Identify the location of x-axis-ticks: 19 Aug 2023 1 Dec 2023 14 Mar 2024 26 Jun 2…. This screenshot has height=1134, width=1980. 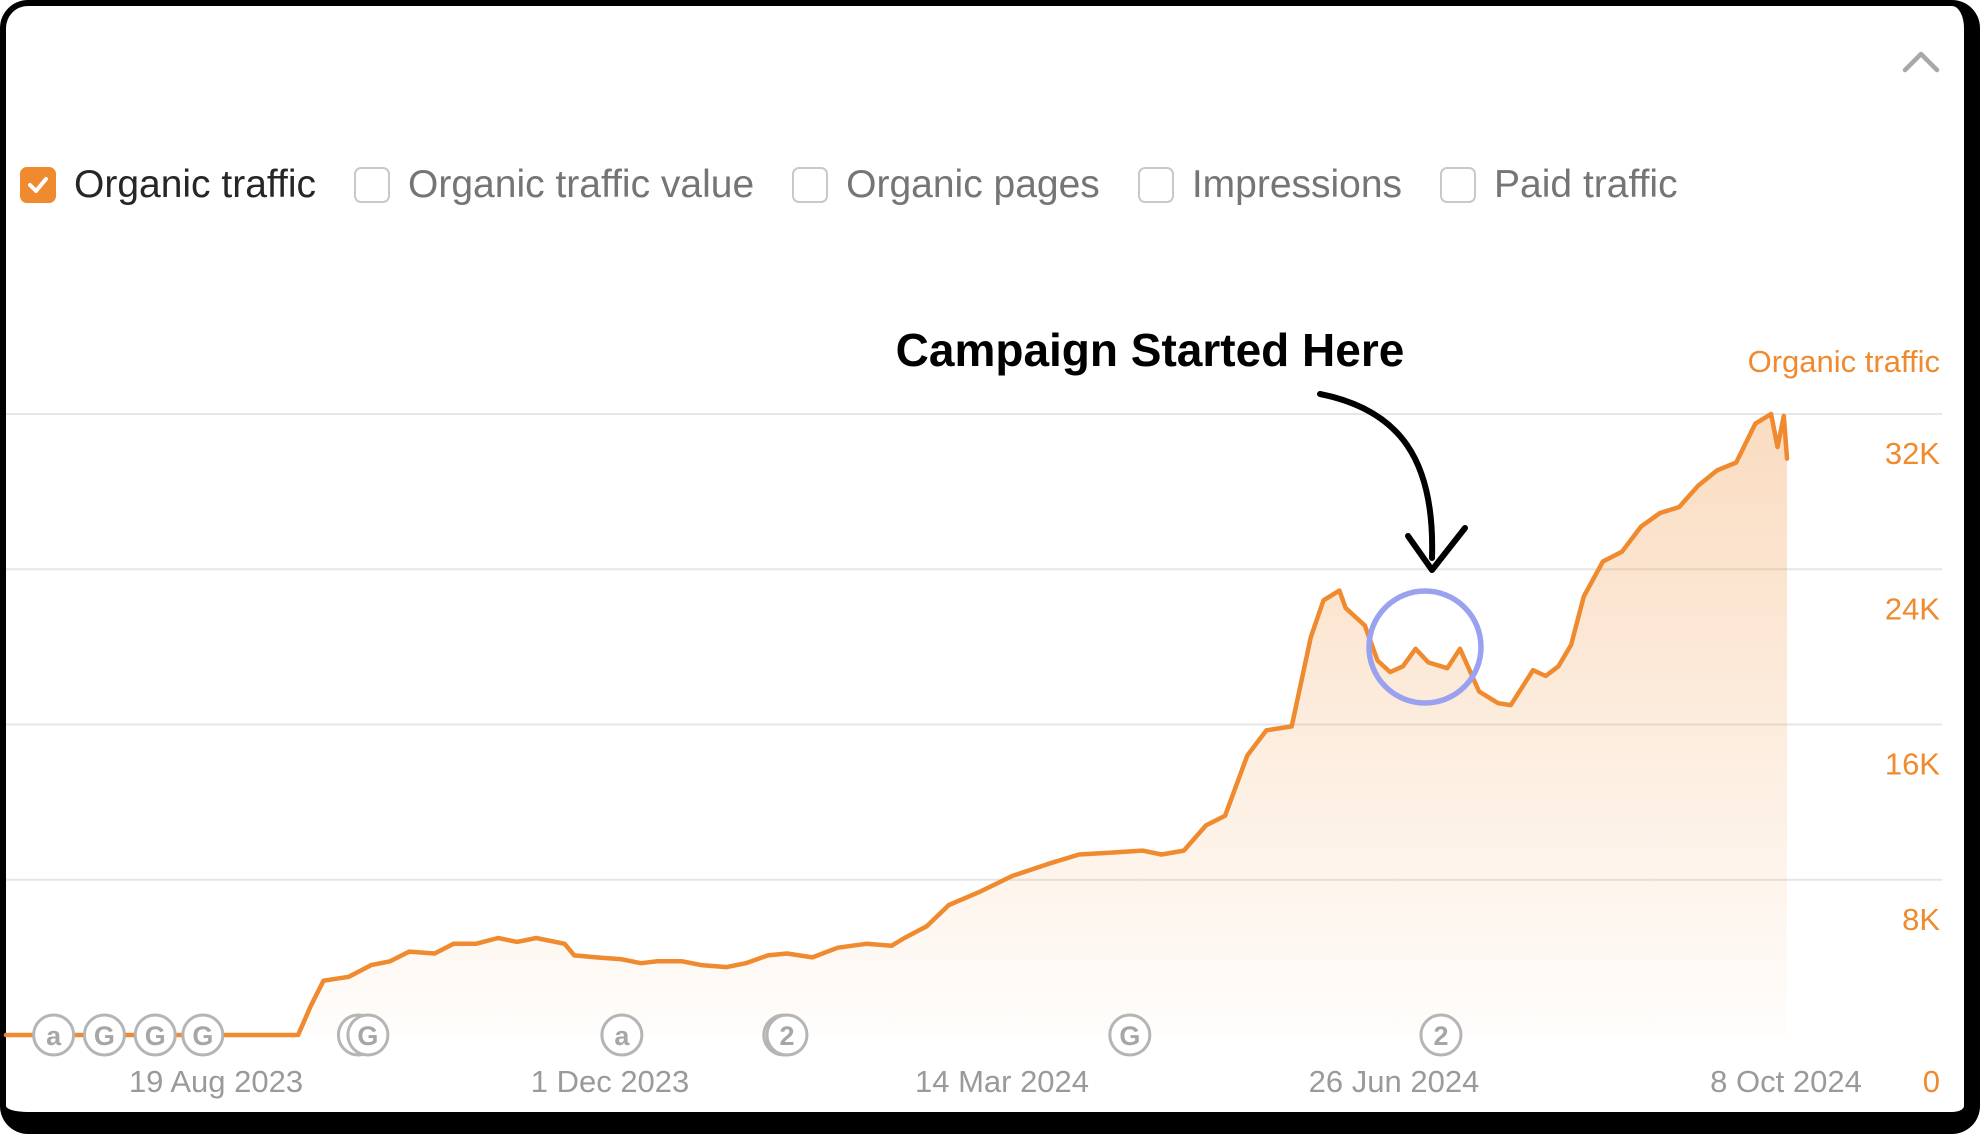
(995, 1081).